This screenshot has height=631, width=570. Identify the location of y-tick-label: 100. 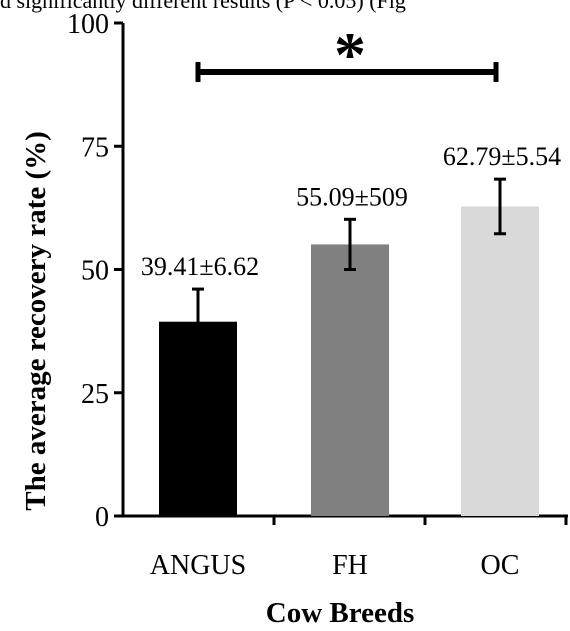
(88, 24).